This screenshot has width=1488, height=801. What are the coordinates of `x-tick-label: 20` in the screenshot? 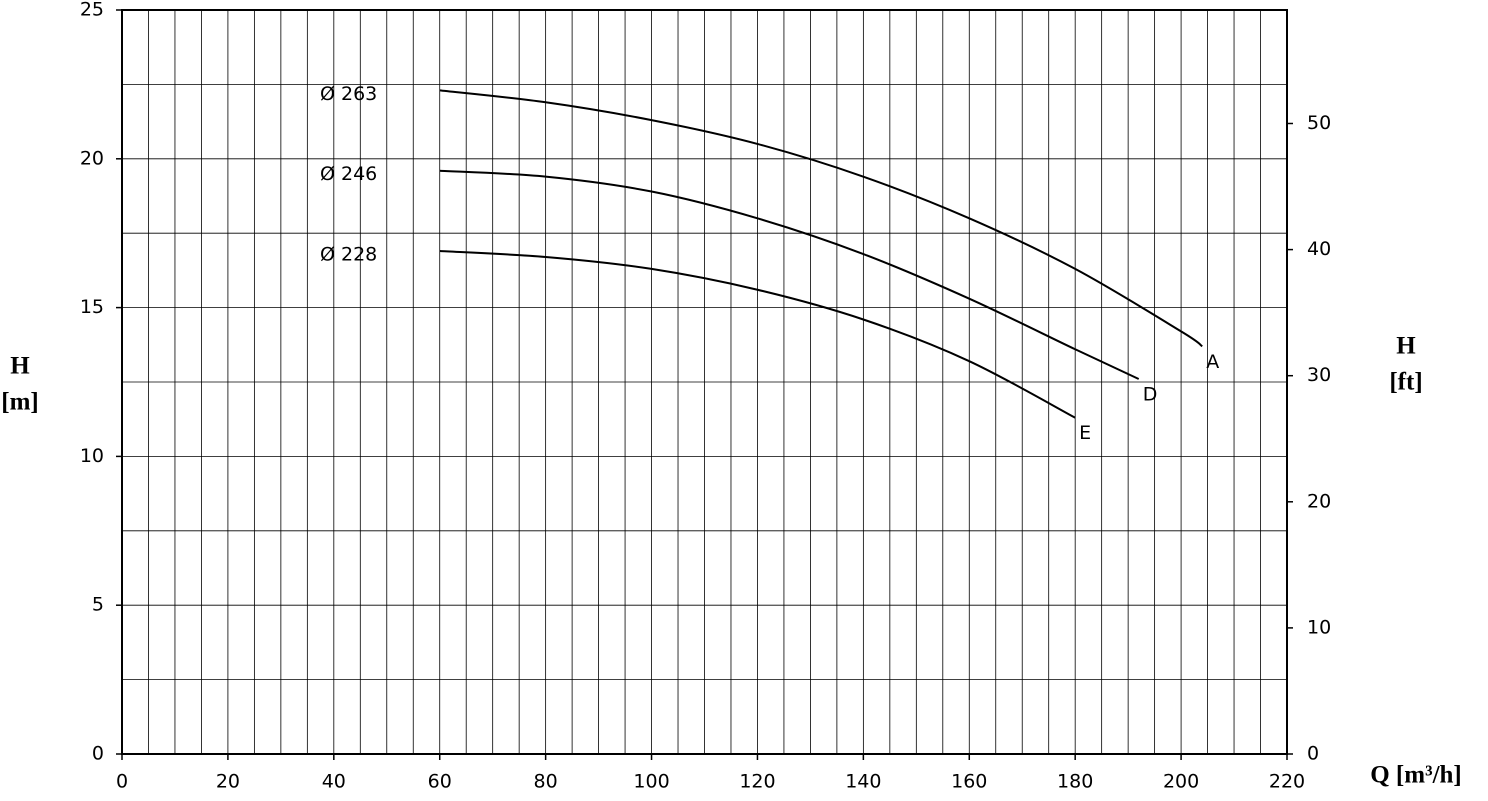 It's located at (228, 782).